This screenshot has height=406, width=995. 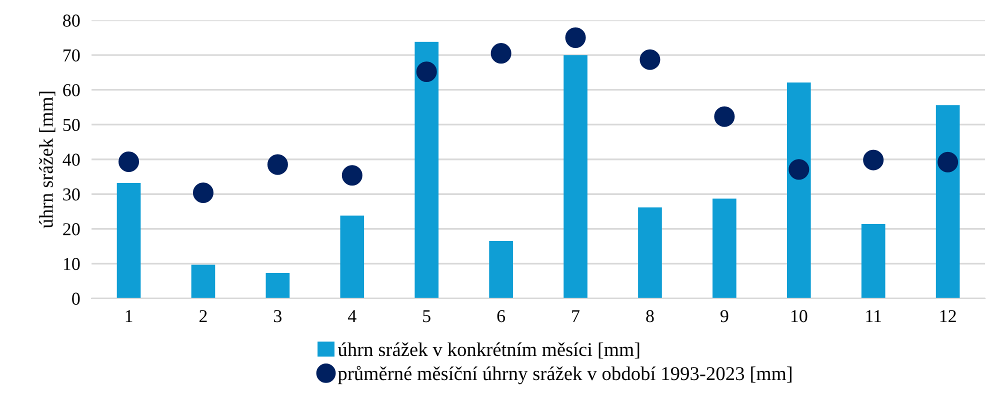 I want to click on y-axis-title: úhrn srážek [mm], so click(x=47, y=160).